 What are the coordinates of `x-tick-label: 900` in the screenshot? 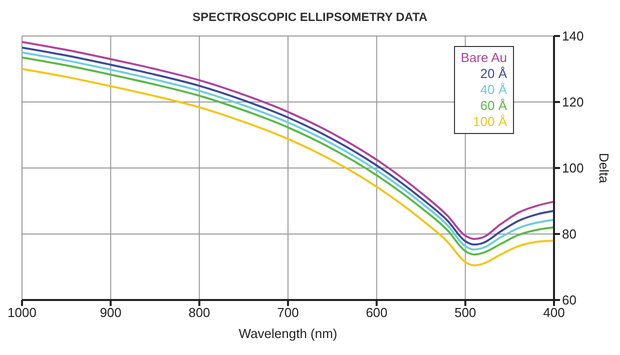 It's located at (111, 312).